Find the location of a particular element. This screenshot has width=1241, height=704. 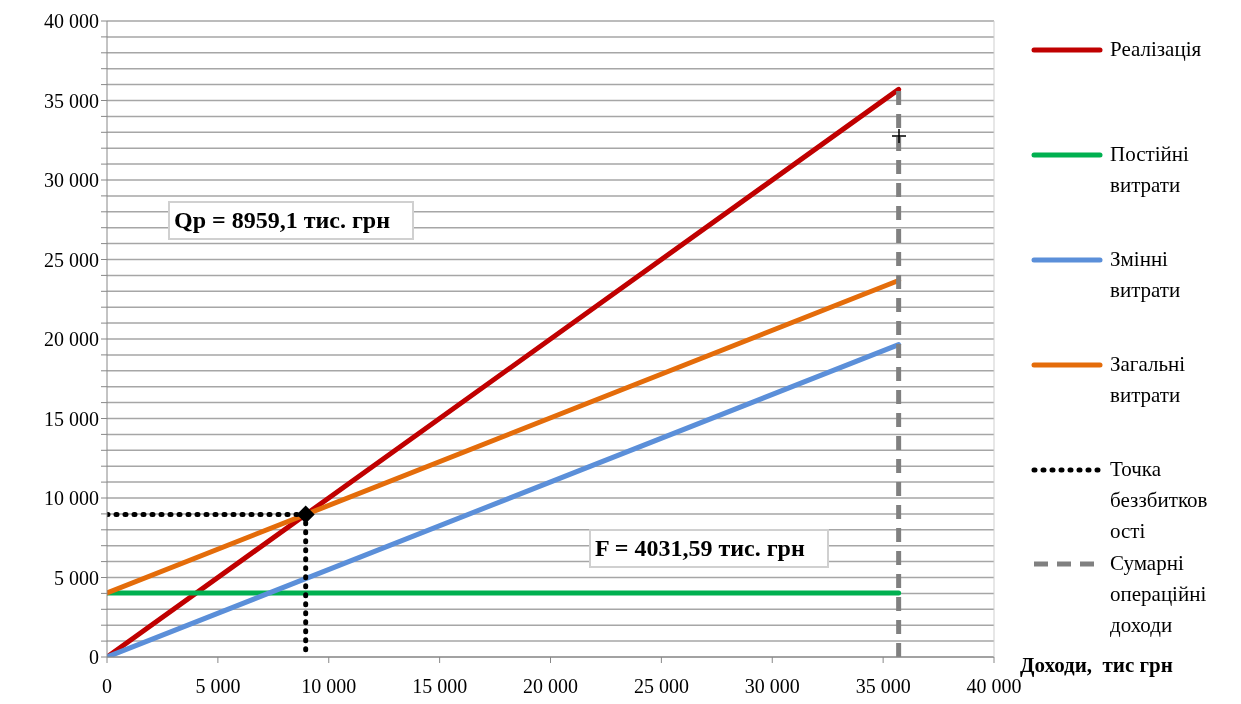

x-tick-label: 25 000 is located at coordinates (661, 686).